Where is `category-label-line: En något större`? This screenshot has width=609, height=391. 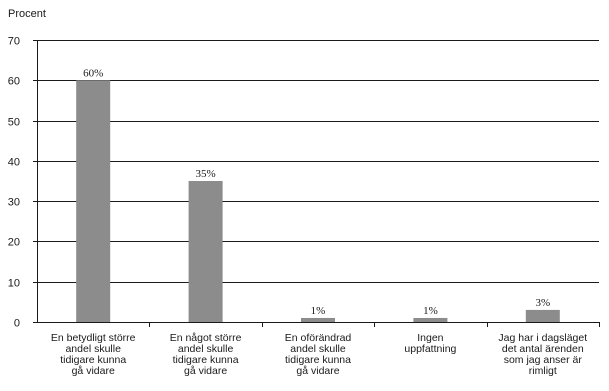
category-label-line: En något större is located at coordinates (206, 338).